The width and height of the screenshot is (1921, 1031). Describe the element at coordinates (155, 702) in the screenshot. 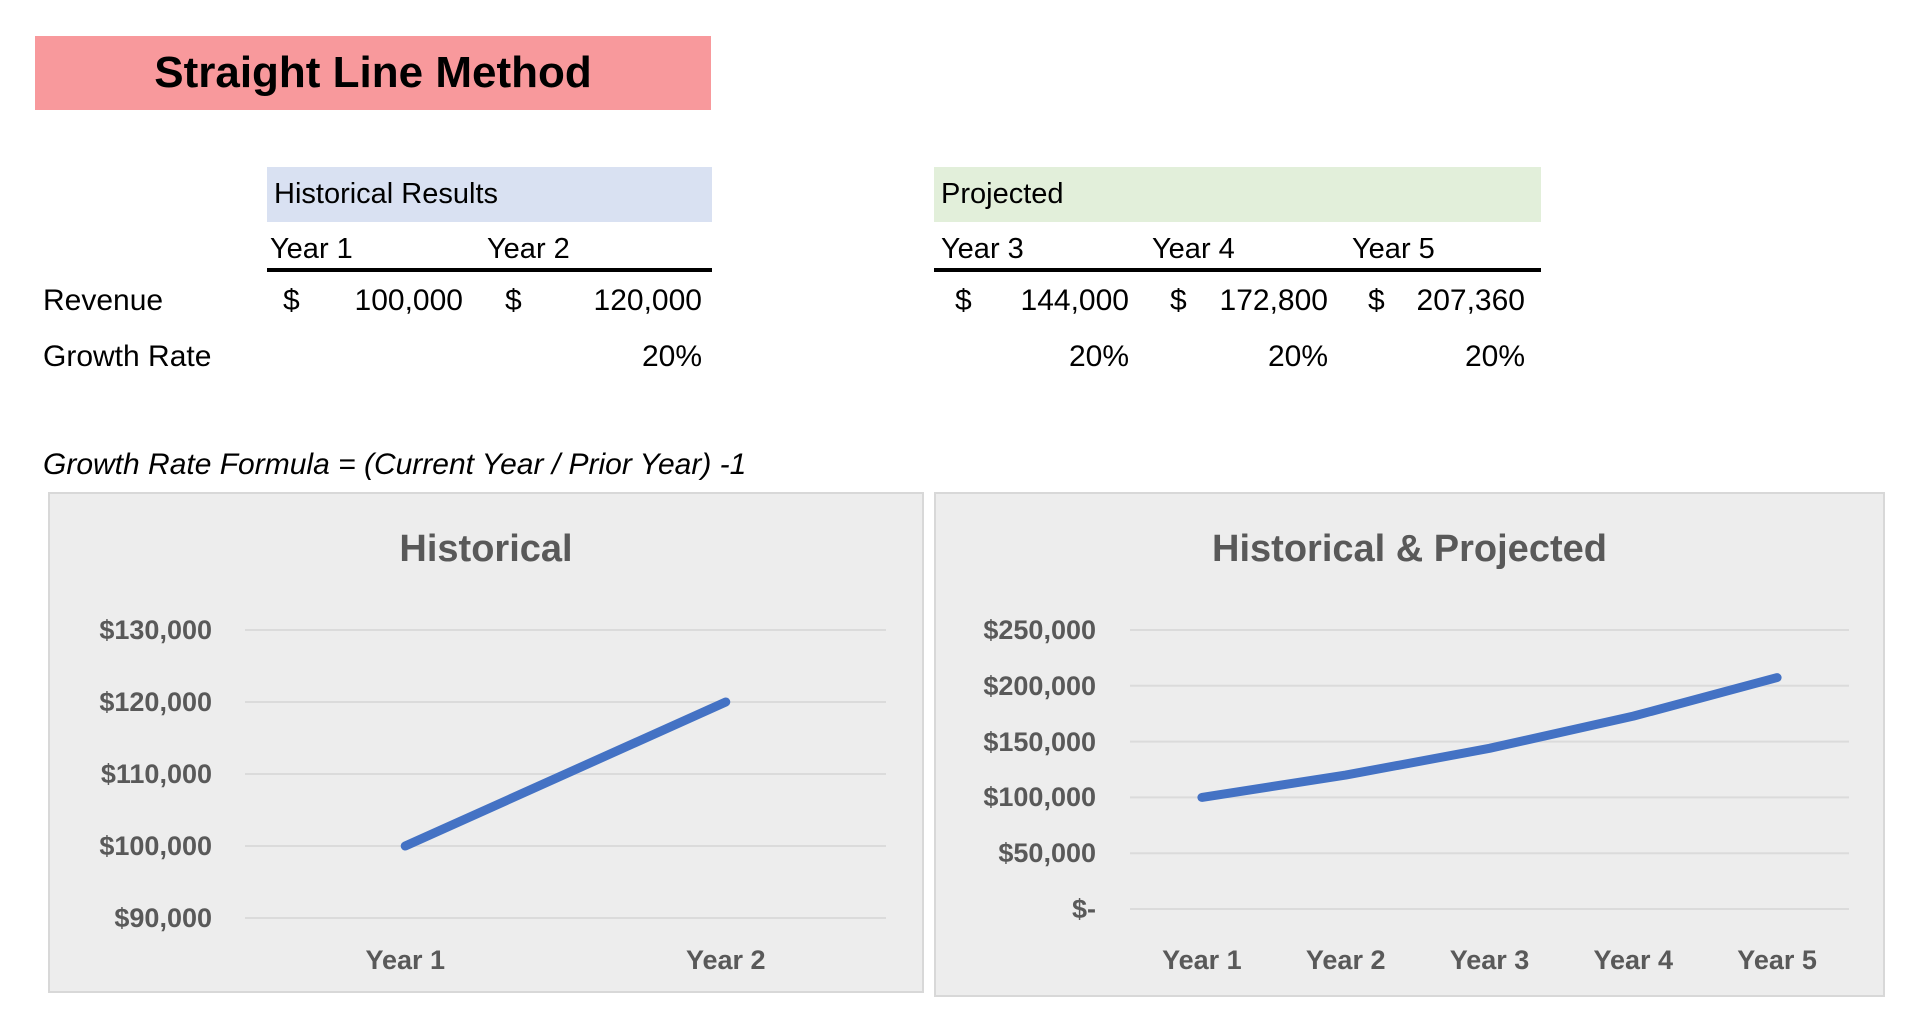

I see `y-axis-tick-label: $120,000` at that location.